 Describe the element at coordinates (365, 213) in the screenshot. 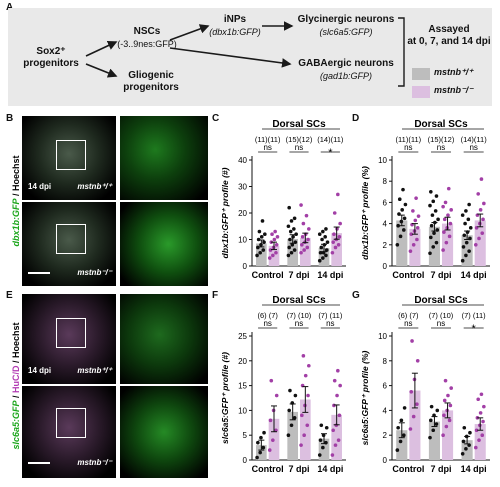

I see `y-axis-label: dbx1b:GFP⁺ profile (%)` at that location.